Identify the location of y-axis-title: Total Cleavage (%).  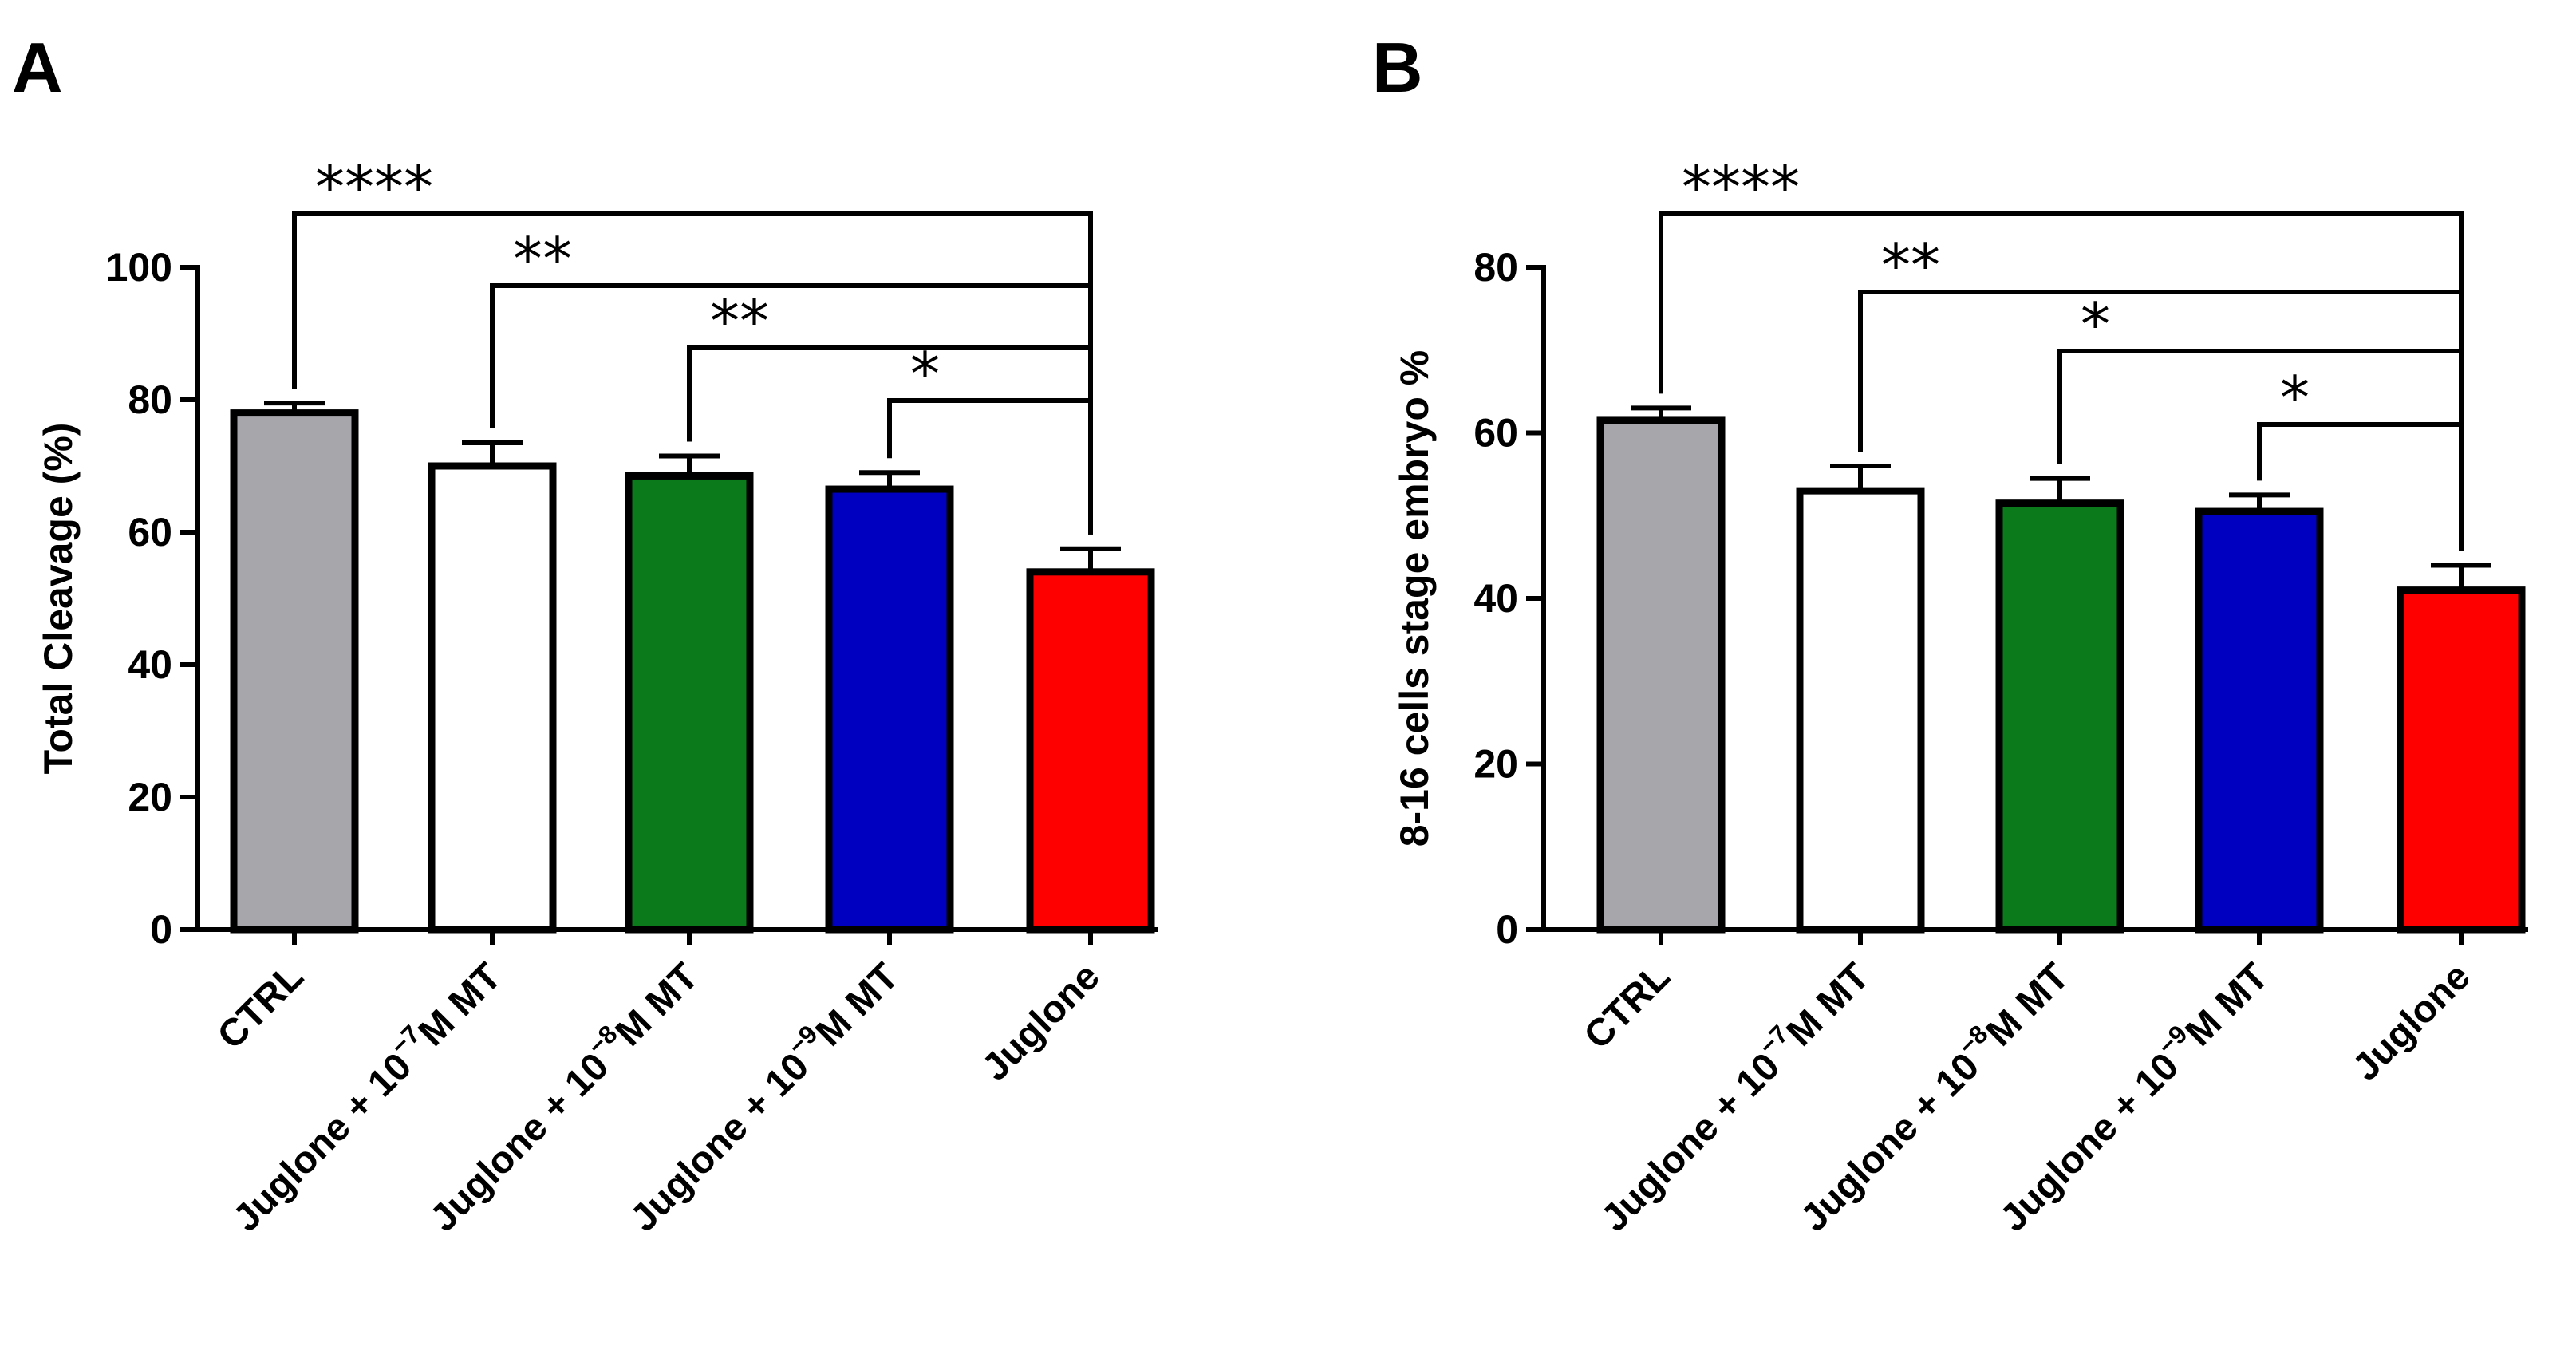
(59, 599).